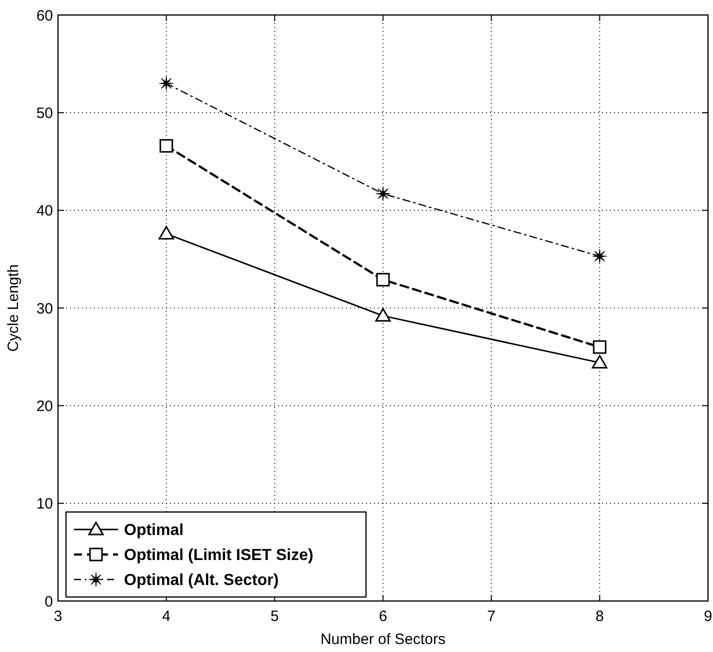 This screenshot has height=652, width=713. I want to click on y-tick-label: 40, so click(44, 211).